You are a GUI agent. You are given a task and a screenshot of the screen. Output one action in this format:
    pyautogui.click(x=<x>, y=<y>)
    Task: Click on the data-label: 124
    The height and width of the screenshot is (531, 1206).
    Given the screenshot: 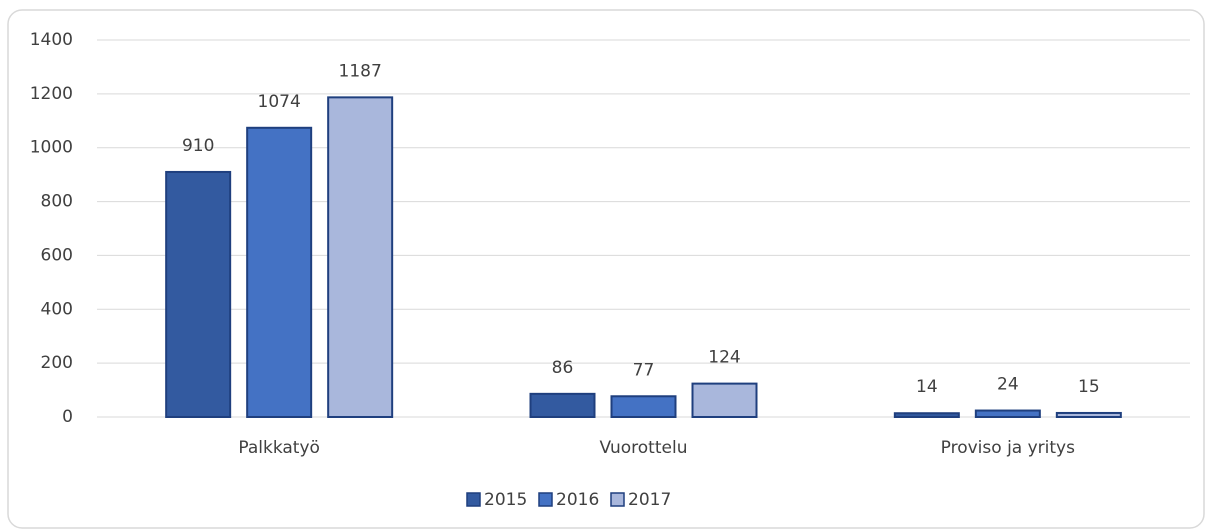 What is the action you would take?
    pyautogui.click(x=724, y=358)
    